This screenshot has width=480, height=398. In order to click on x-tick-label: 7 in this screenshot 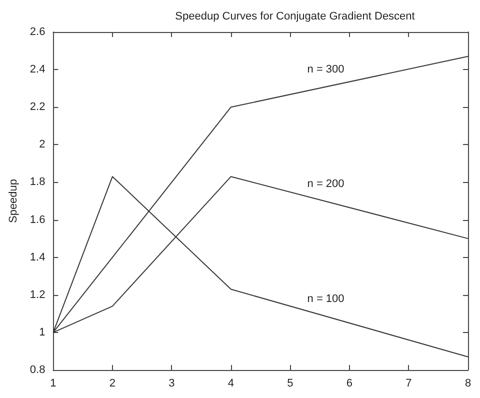, I will do `click(409, 384)`.